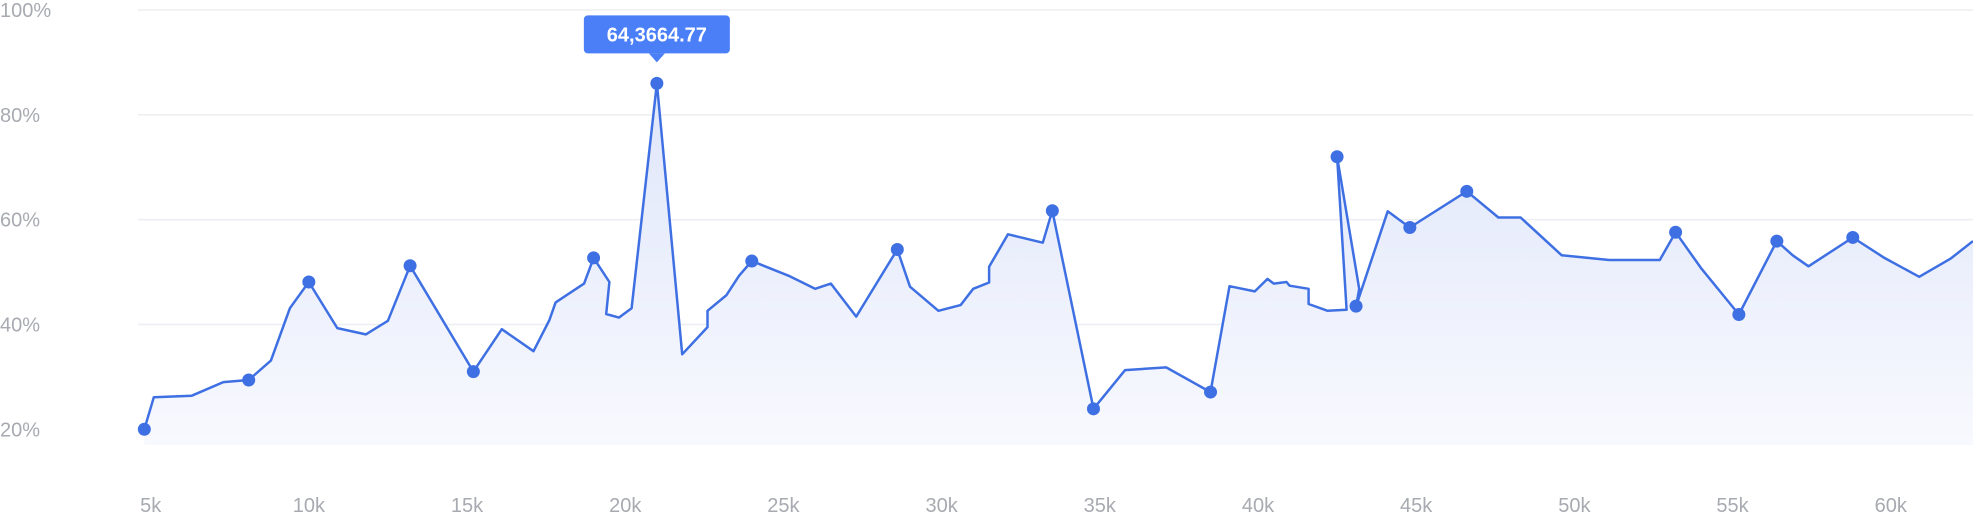 This screenshot has width=1973, height=513. Describe the element at coordinates (1891, 504) in the screenshot. I see `x-tick-label: 60k` at that location.